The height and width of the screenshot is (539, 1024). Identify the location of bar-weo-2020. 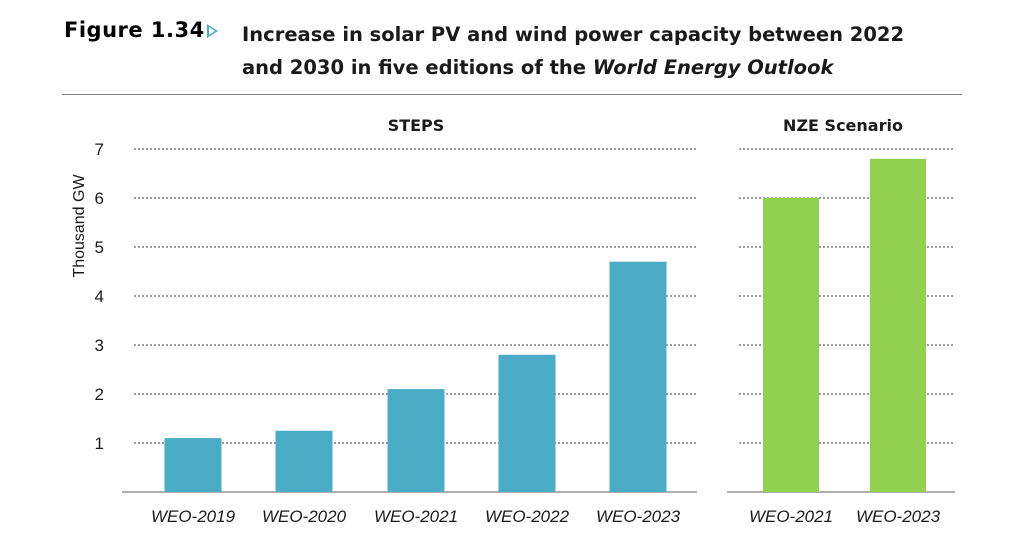
(304, 461).